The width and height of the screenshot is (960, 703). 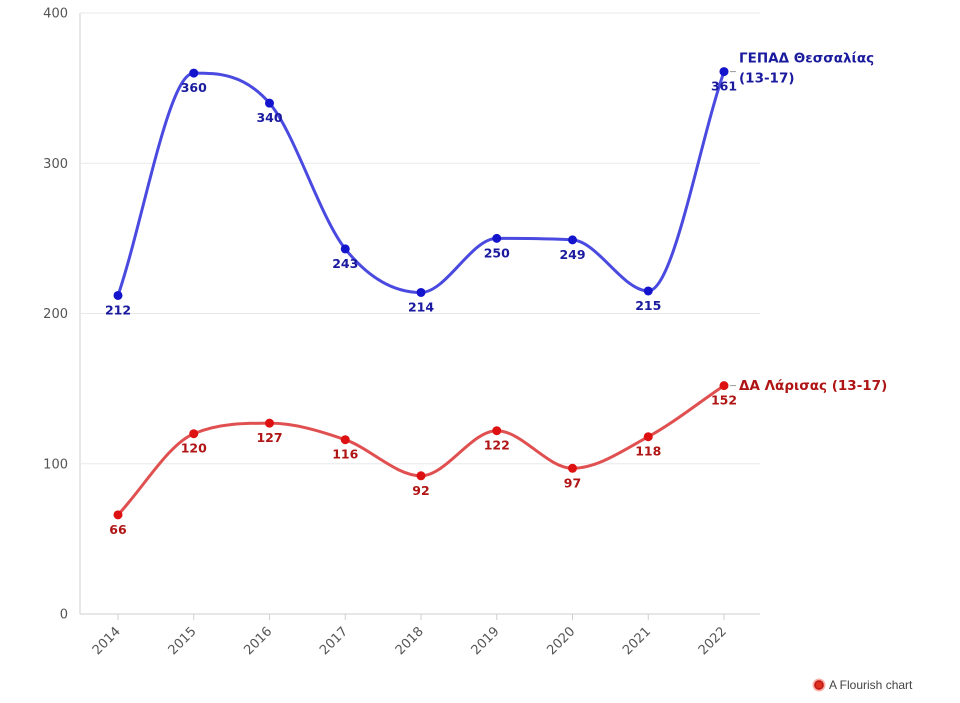 What do you see at coordinates (118, 529) in the screenshot?
I see `data-label: 66` at bounding box center [118, 529].